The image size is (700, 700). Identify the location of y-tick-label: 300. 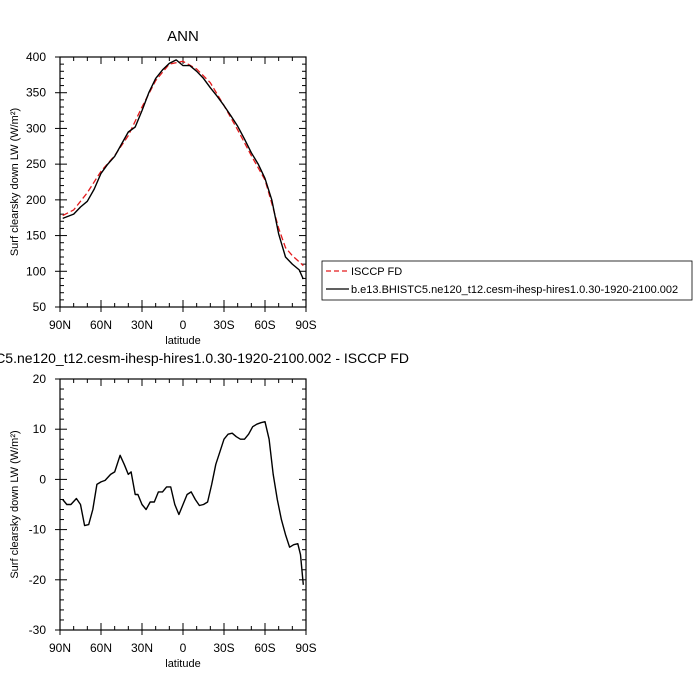
(36, 128).